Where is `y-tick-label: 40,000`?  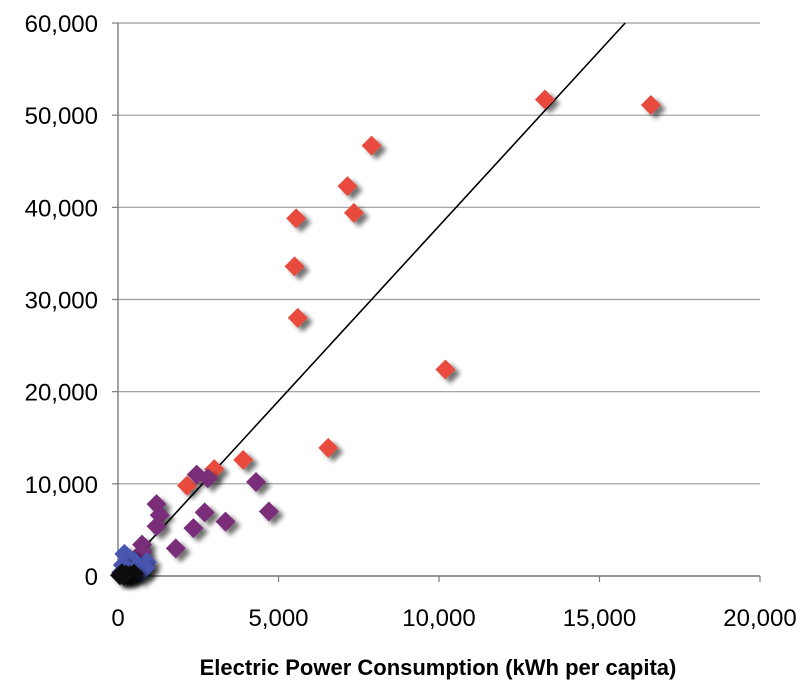
y-tick-label: 40,000 is located at coordinates (61, 208).